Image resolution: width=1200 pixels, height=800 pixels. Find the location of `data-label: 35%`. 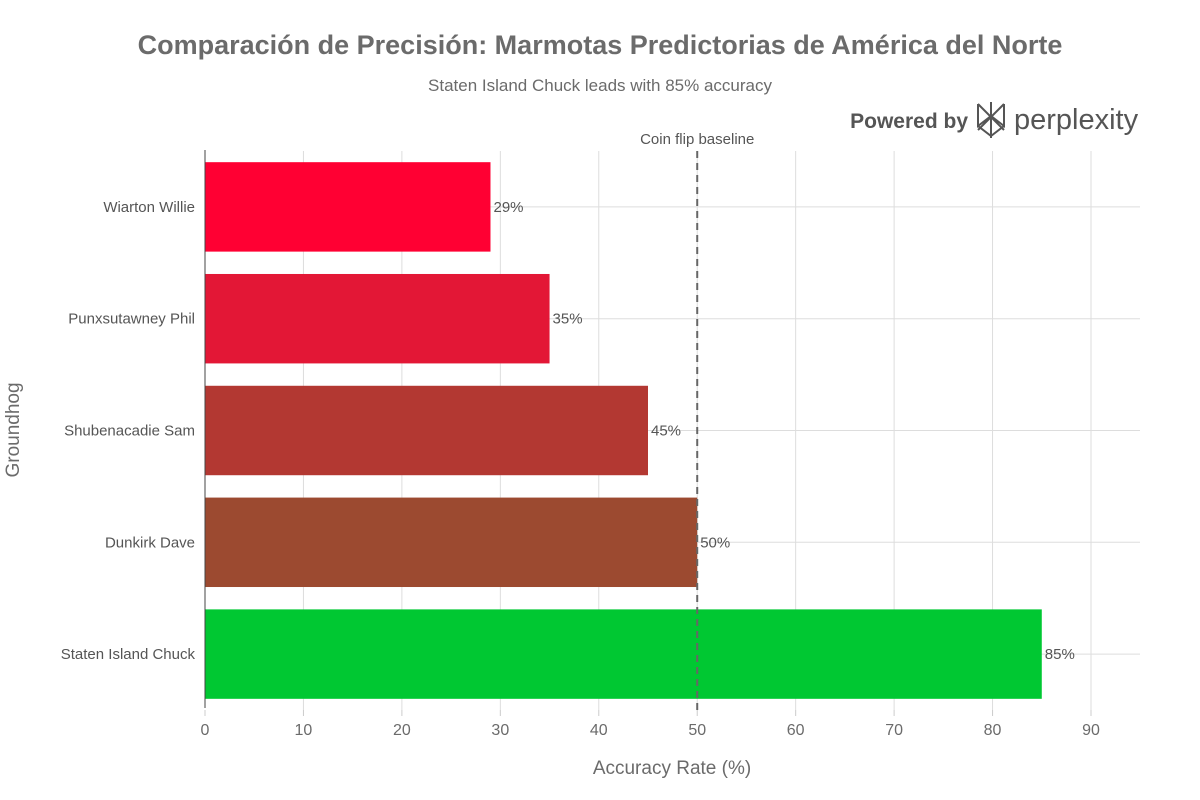

data-label: 35% is located at coordinates (568, 319).